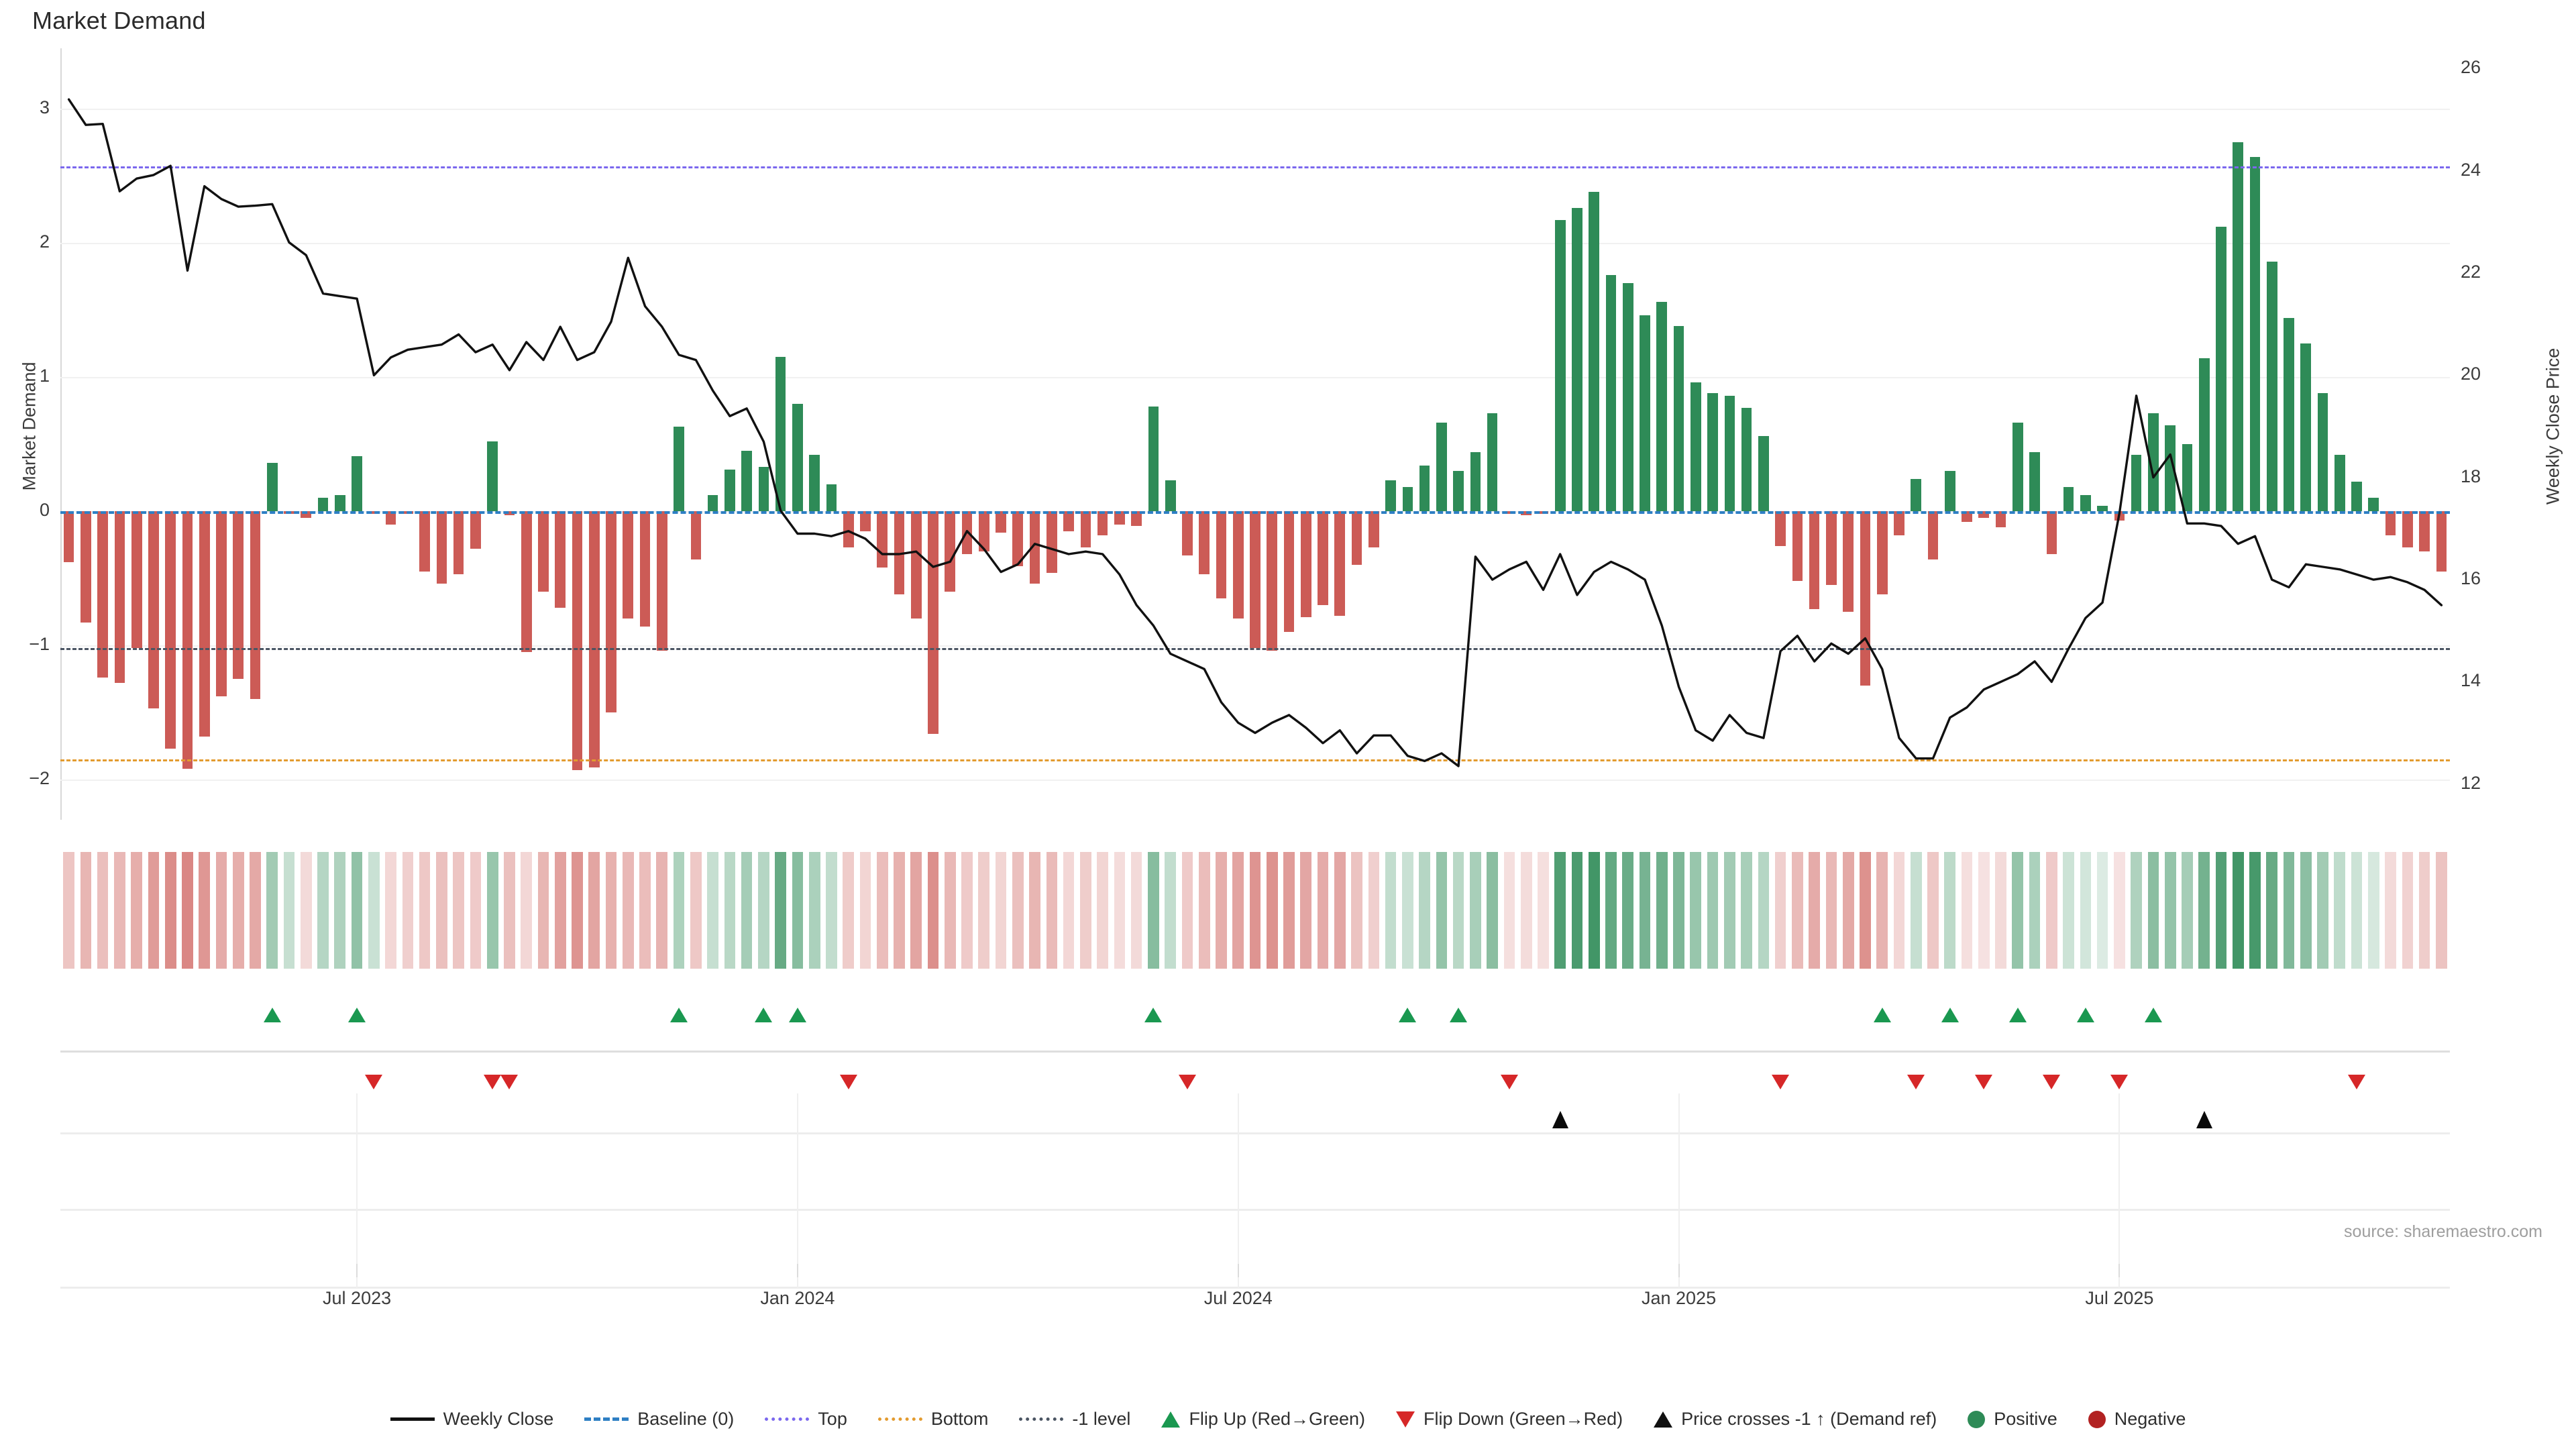 The width and height of the screenshot is (2576, 1449). What do you see at coordinates (1255, 910) in the screenshot?
I see `demand-heatmap-strip` at bounding box center [1255, 910].